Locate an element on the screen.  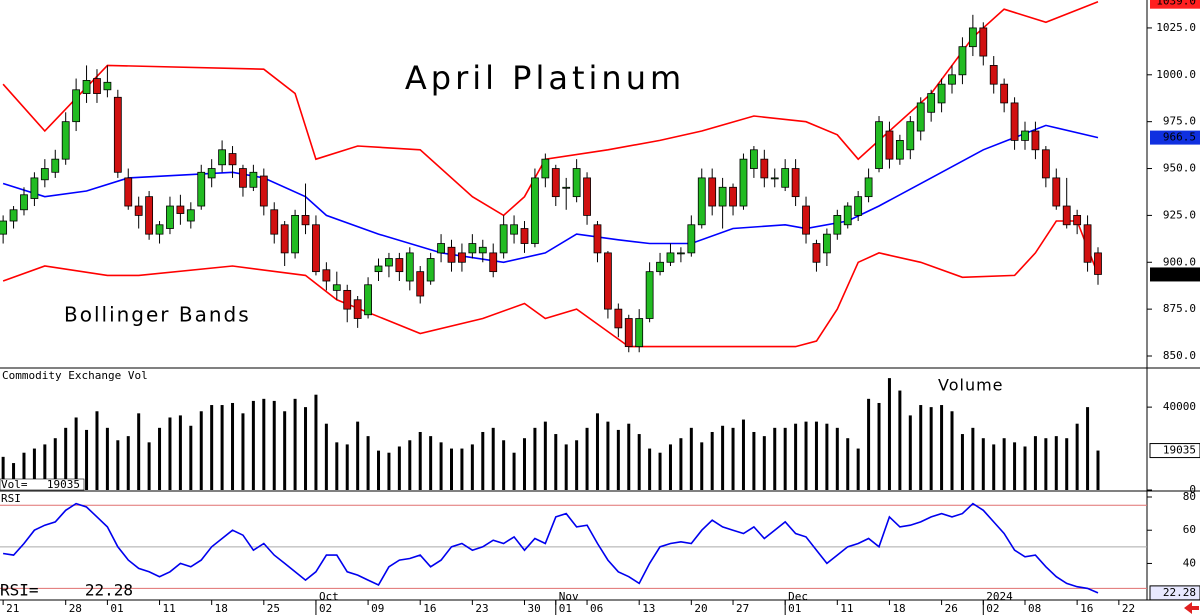
y-tick-label: 875.0 is located at coordinates (1179, 308).